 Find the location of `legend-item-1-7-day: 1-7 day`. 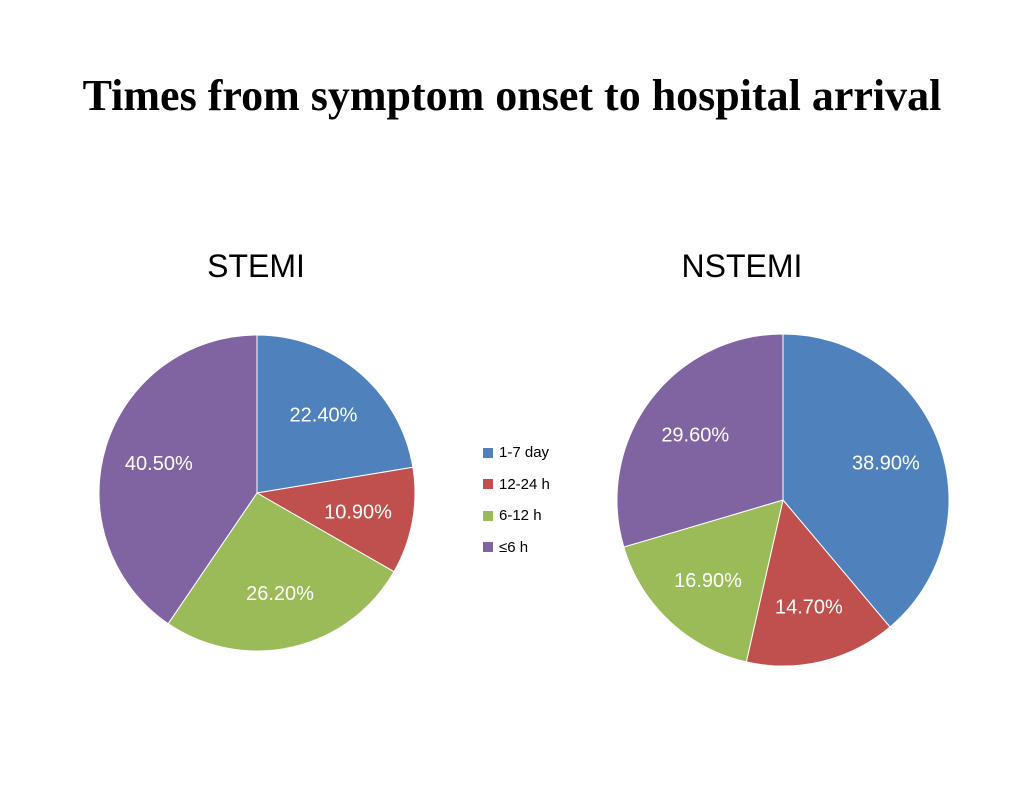

legend-item-1-7-day: 1-7 day is located at coordinates (516, 453).